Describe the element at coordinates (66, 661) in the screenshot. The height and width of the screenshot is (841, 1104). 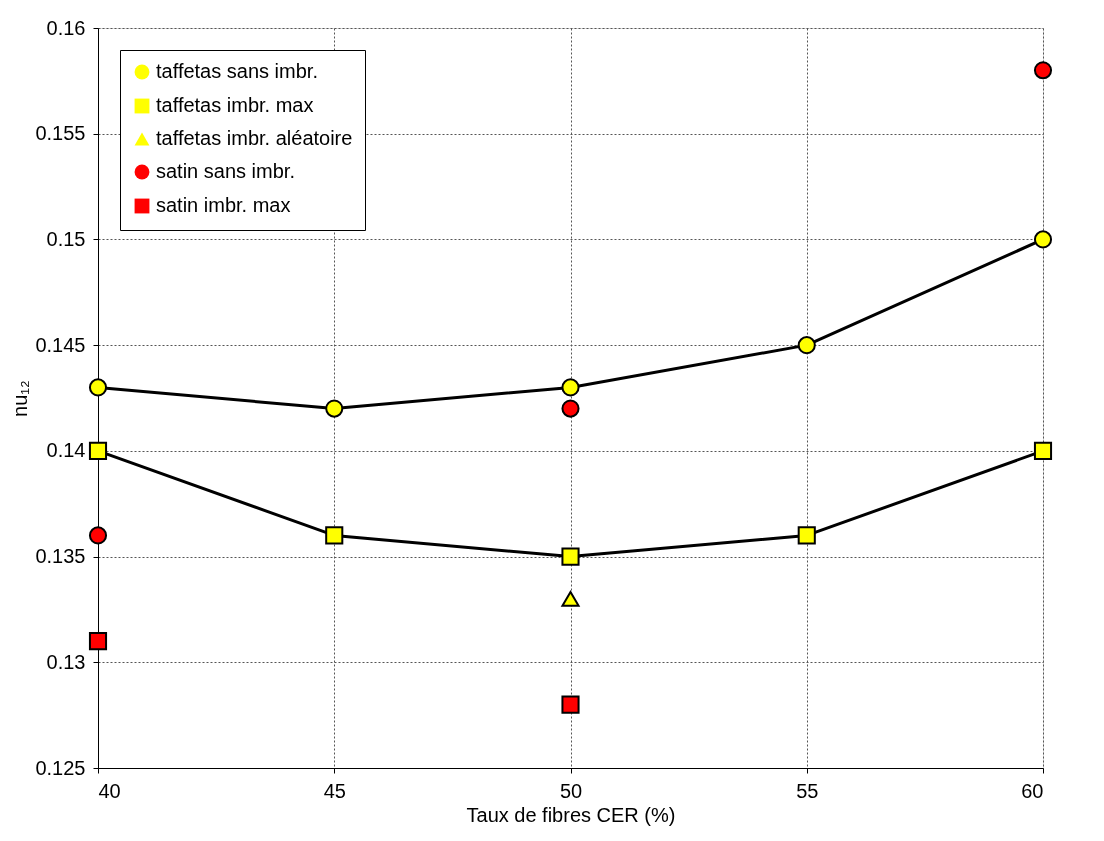
I see `y-tick-label: 0.13` at that location.